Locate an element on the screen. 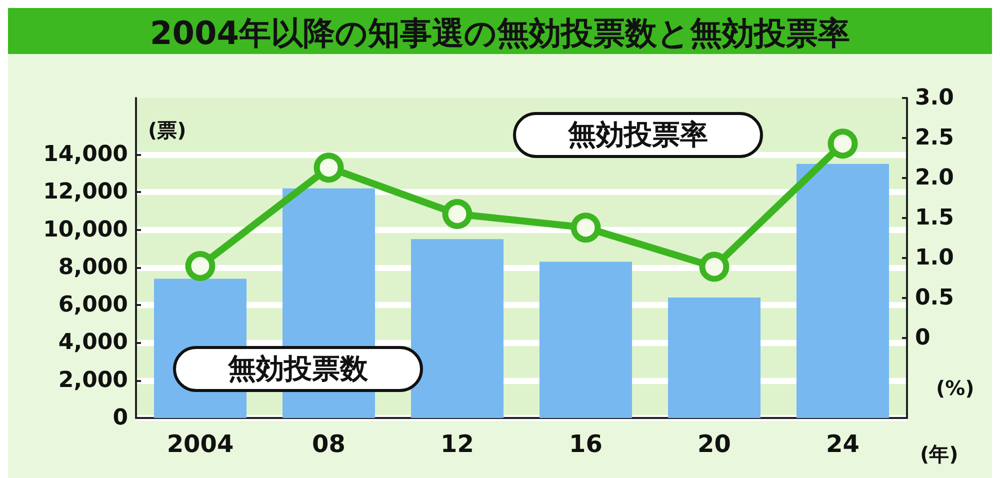  y2-tick-label: 0.5 is located at coordinates (934, 298).